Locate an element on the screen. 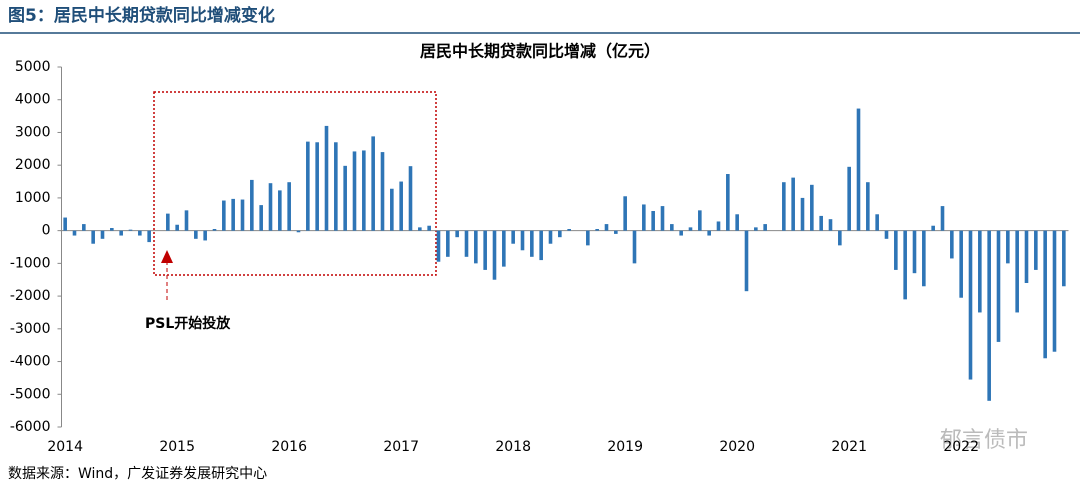 Image resolution: width=1080 pixels, height=489 pixels. x-tick-label: 2018 is located at coordinates (513, 447).